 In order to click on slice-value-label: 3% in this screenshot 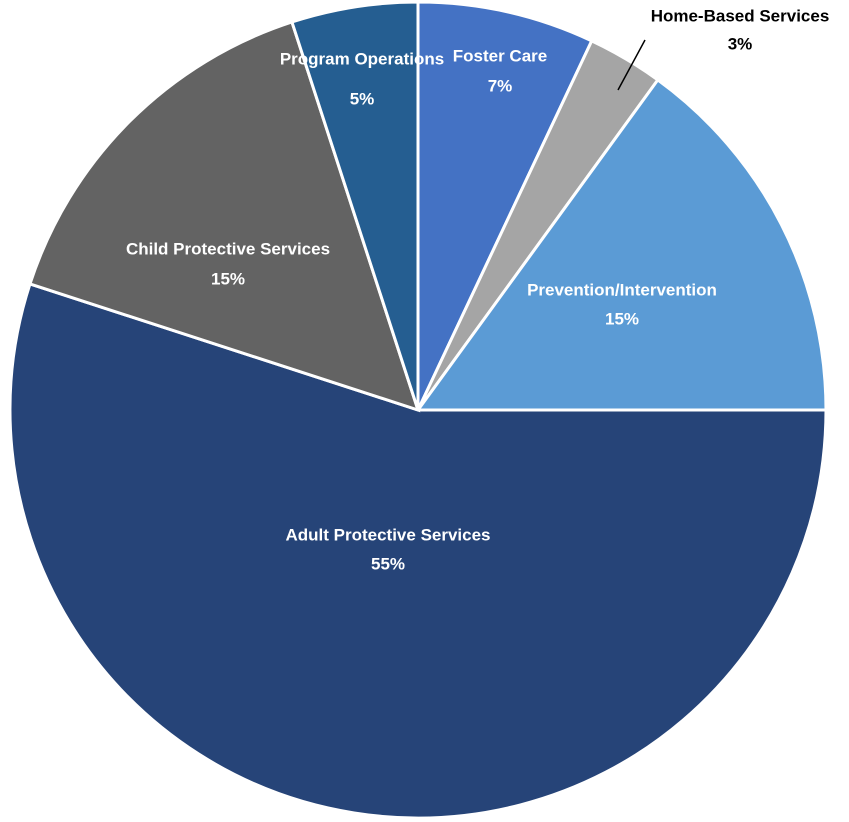, I will do `click(740, 43)`.